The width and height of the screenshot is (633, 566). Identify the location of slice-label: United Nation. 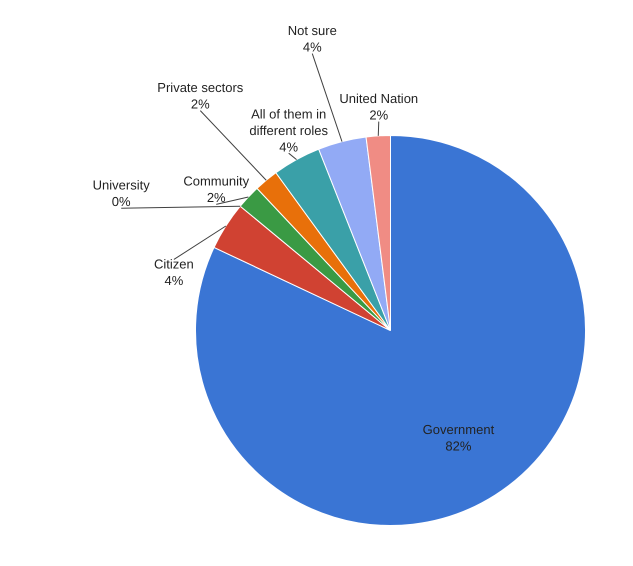
(378, 98).